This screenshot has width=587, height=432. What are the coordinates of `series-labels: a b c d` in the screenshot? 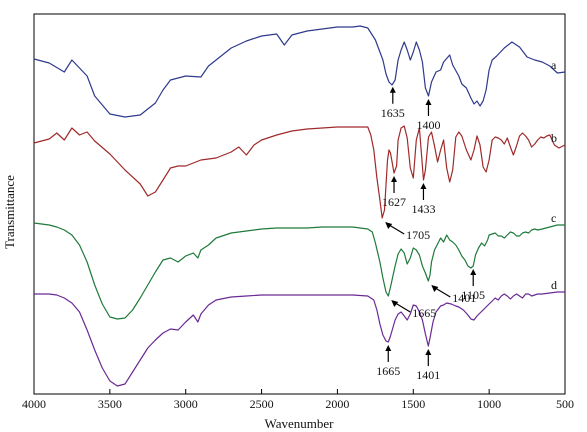 It's located at (554, 175).